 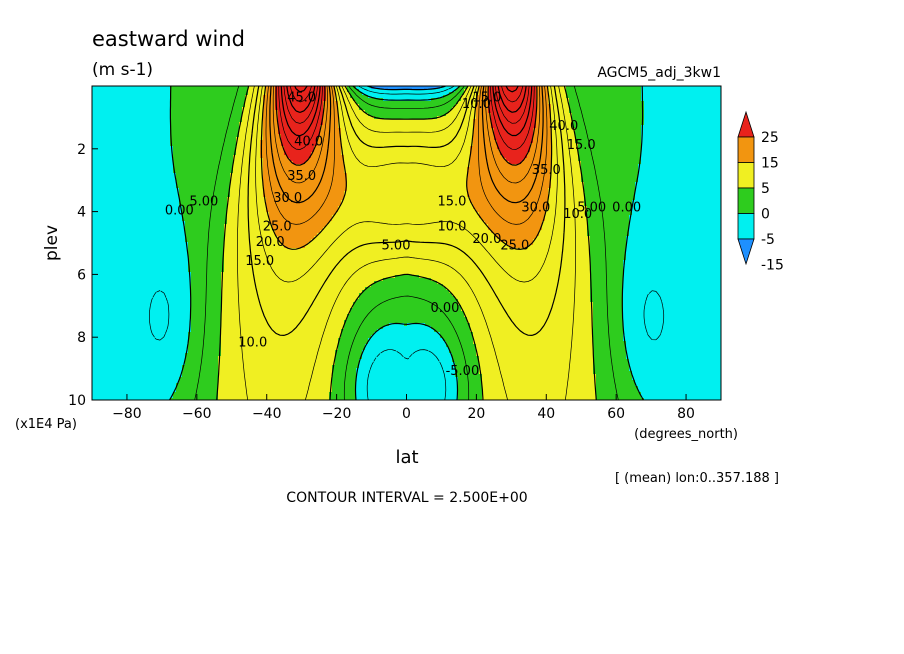 What do you see at coordinates (697, 478) in the screenshot?
I see `mean-note: [ (mean) lon:0..357.188 ]` at bounding box center [697, 478].